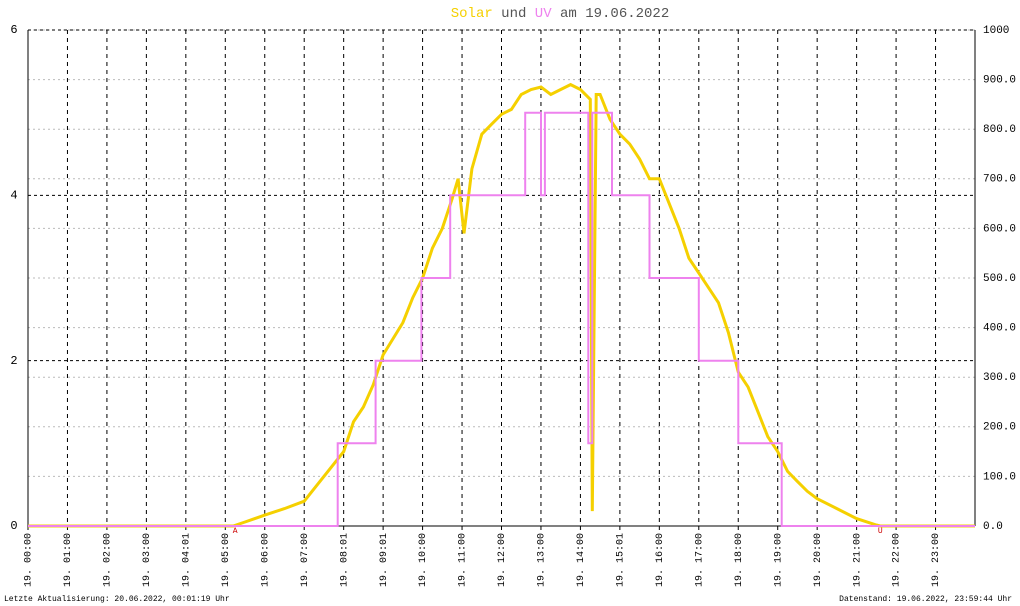 Image resolution: width=1020 pixels, height=606 pixels. Describe the element at coordinates (423, 560) in the screenshot. I see `x-tick-label: 19. 10:00` at that location.